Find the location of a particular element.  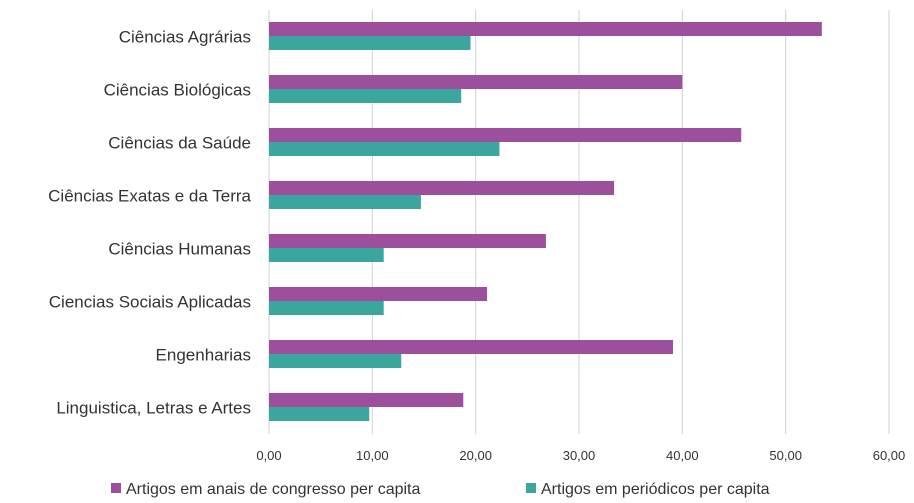

x-tick-label: 30,00 is located at coordinates (579, 455).